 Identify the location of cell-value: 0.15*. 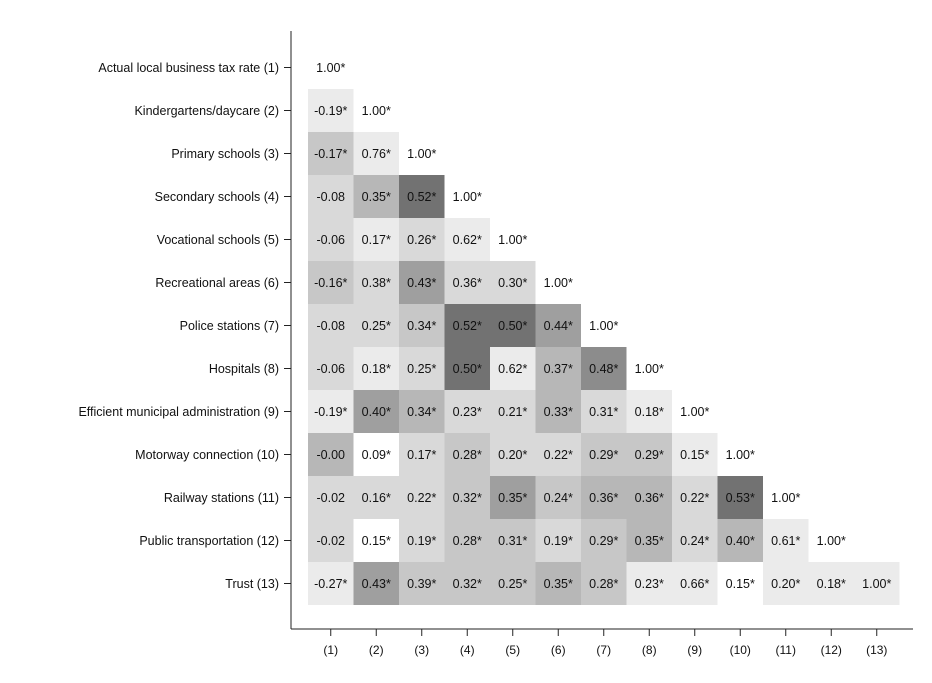
(694, 455).